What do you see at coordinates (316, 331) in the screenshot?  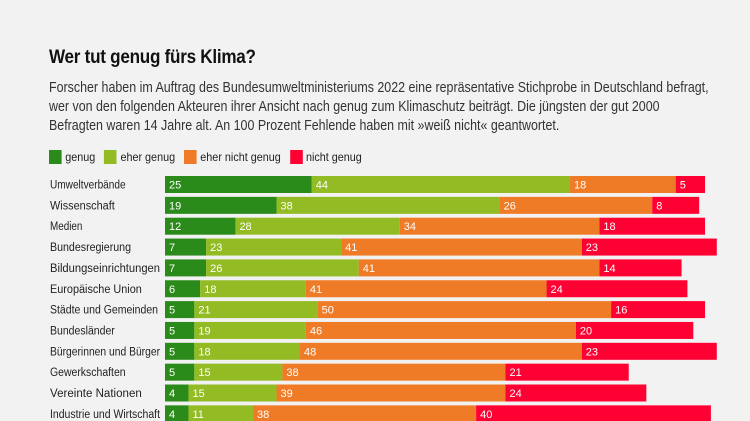 I see `value-label: 46` at bounding box center [316, 331].